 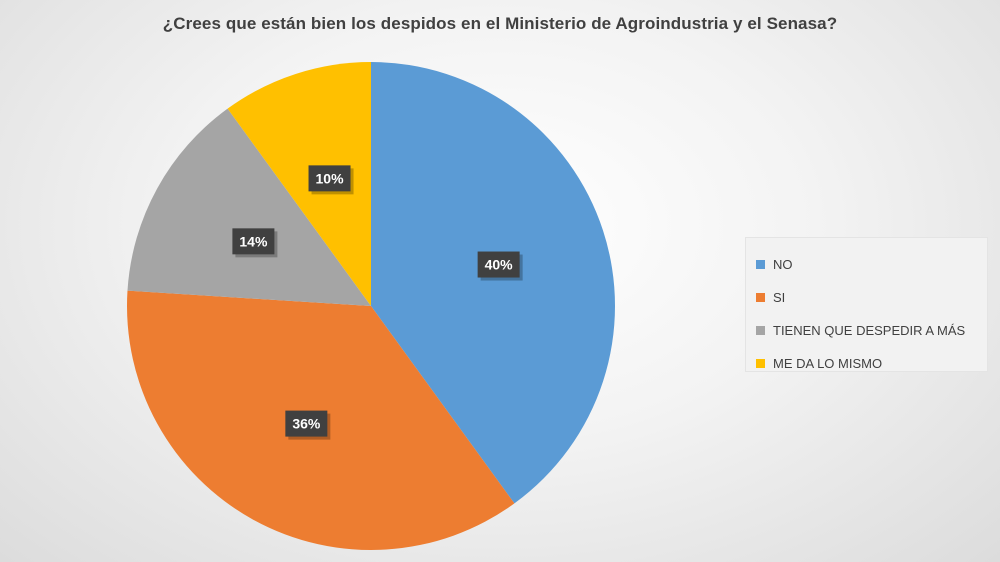 I want to click on data-label-si: 36%, so click(x=308, y=425).